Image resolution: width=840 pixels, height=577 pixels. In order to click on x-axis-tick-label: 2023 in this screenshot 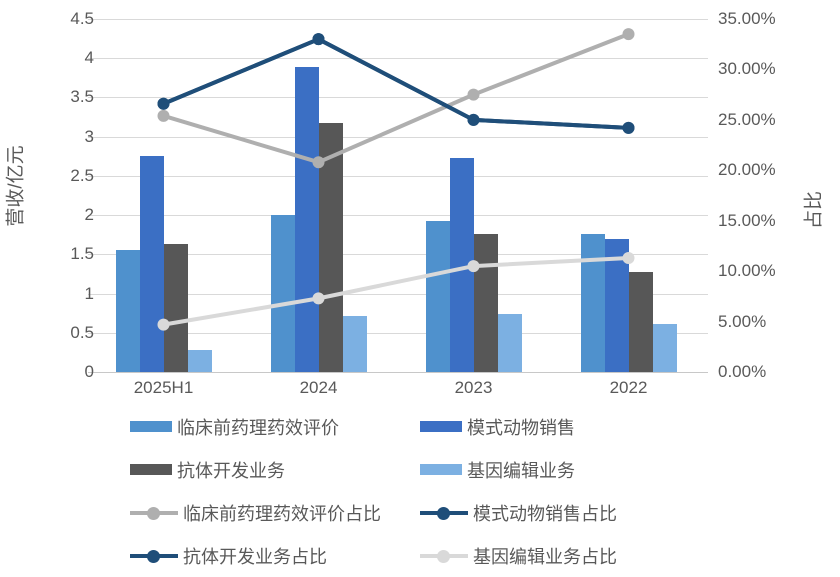, I will do `click(473, 387)`.